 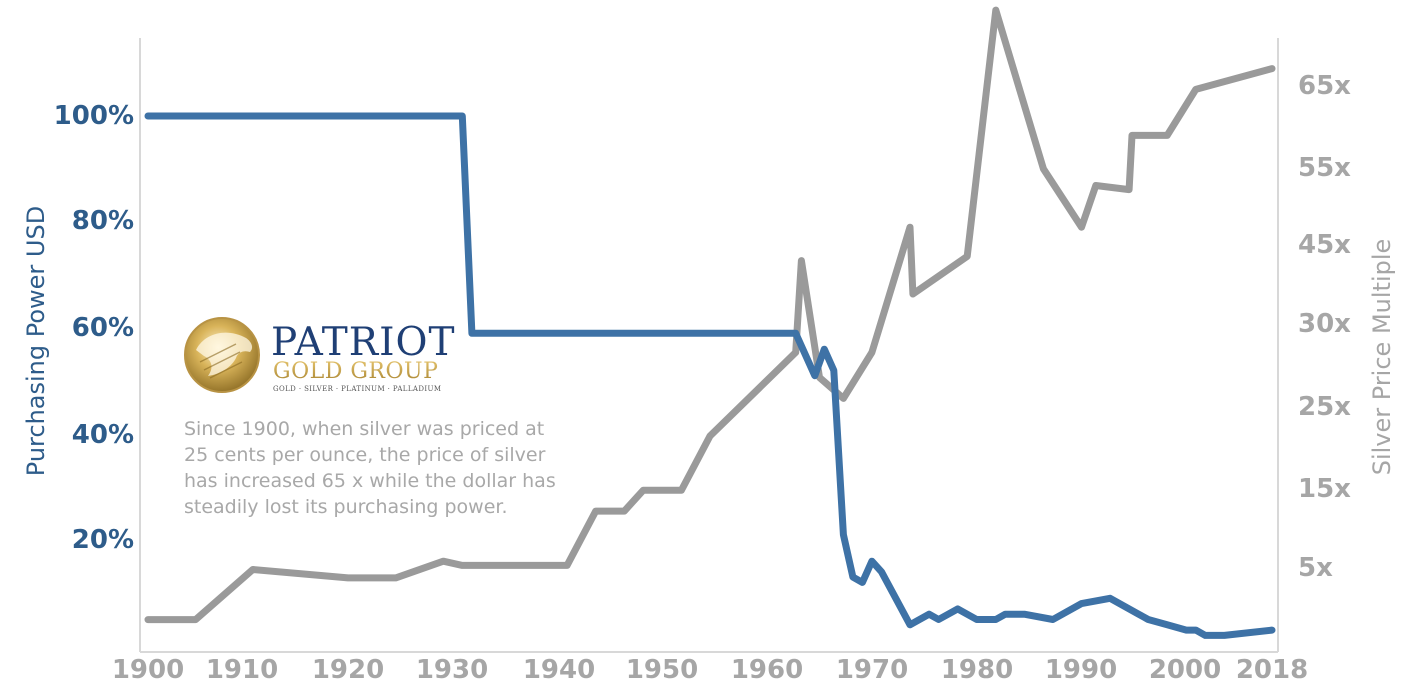 I want to click on left-axis-ticks: 20% 40% 60% 80% 100%, so click(x=94, y=328).